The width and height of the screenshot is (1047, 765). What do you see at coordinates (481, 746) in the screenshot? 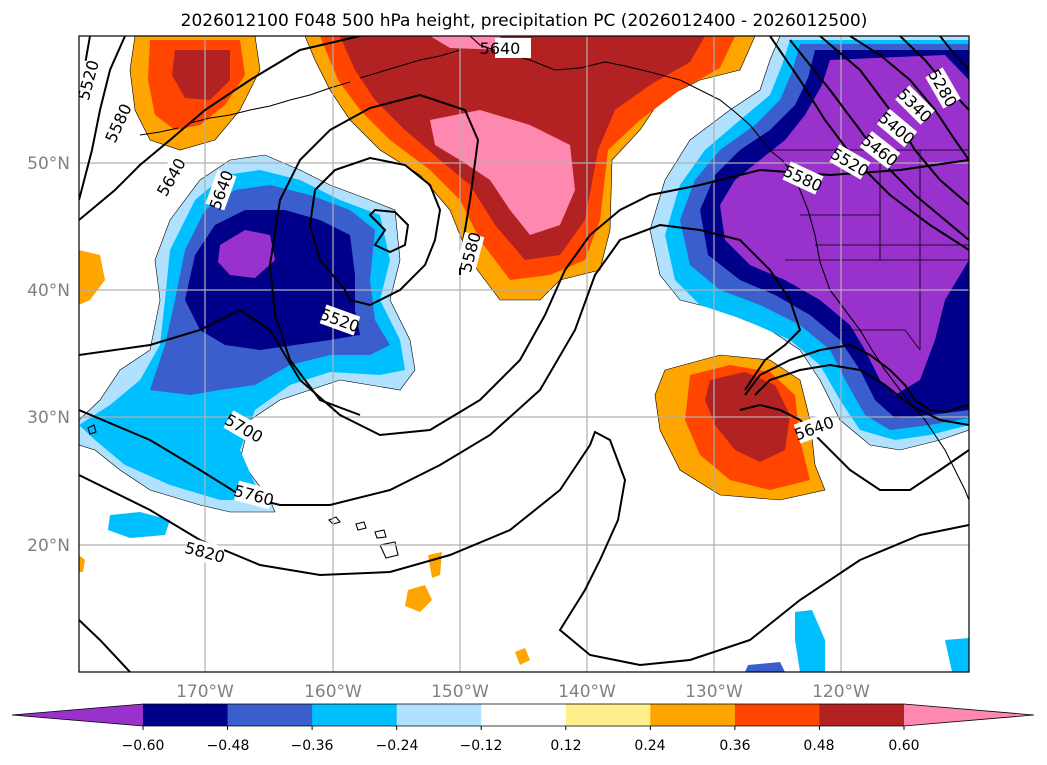
I see `colorbar-tick-label: −0.12` at bounding box center [481, 746].